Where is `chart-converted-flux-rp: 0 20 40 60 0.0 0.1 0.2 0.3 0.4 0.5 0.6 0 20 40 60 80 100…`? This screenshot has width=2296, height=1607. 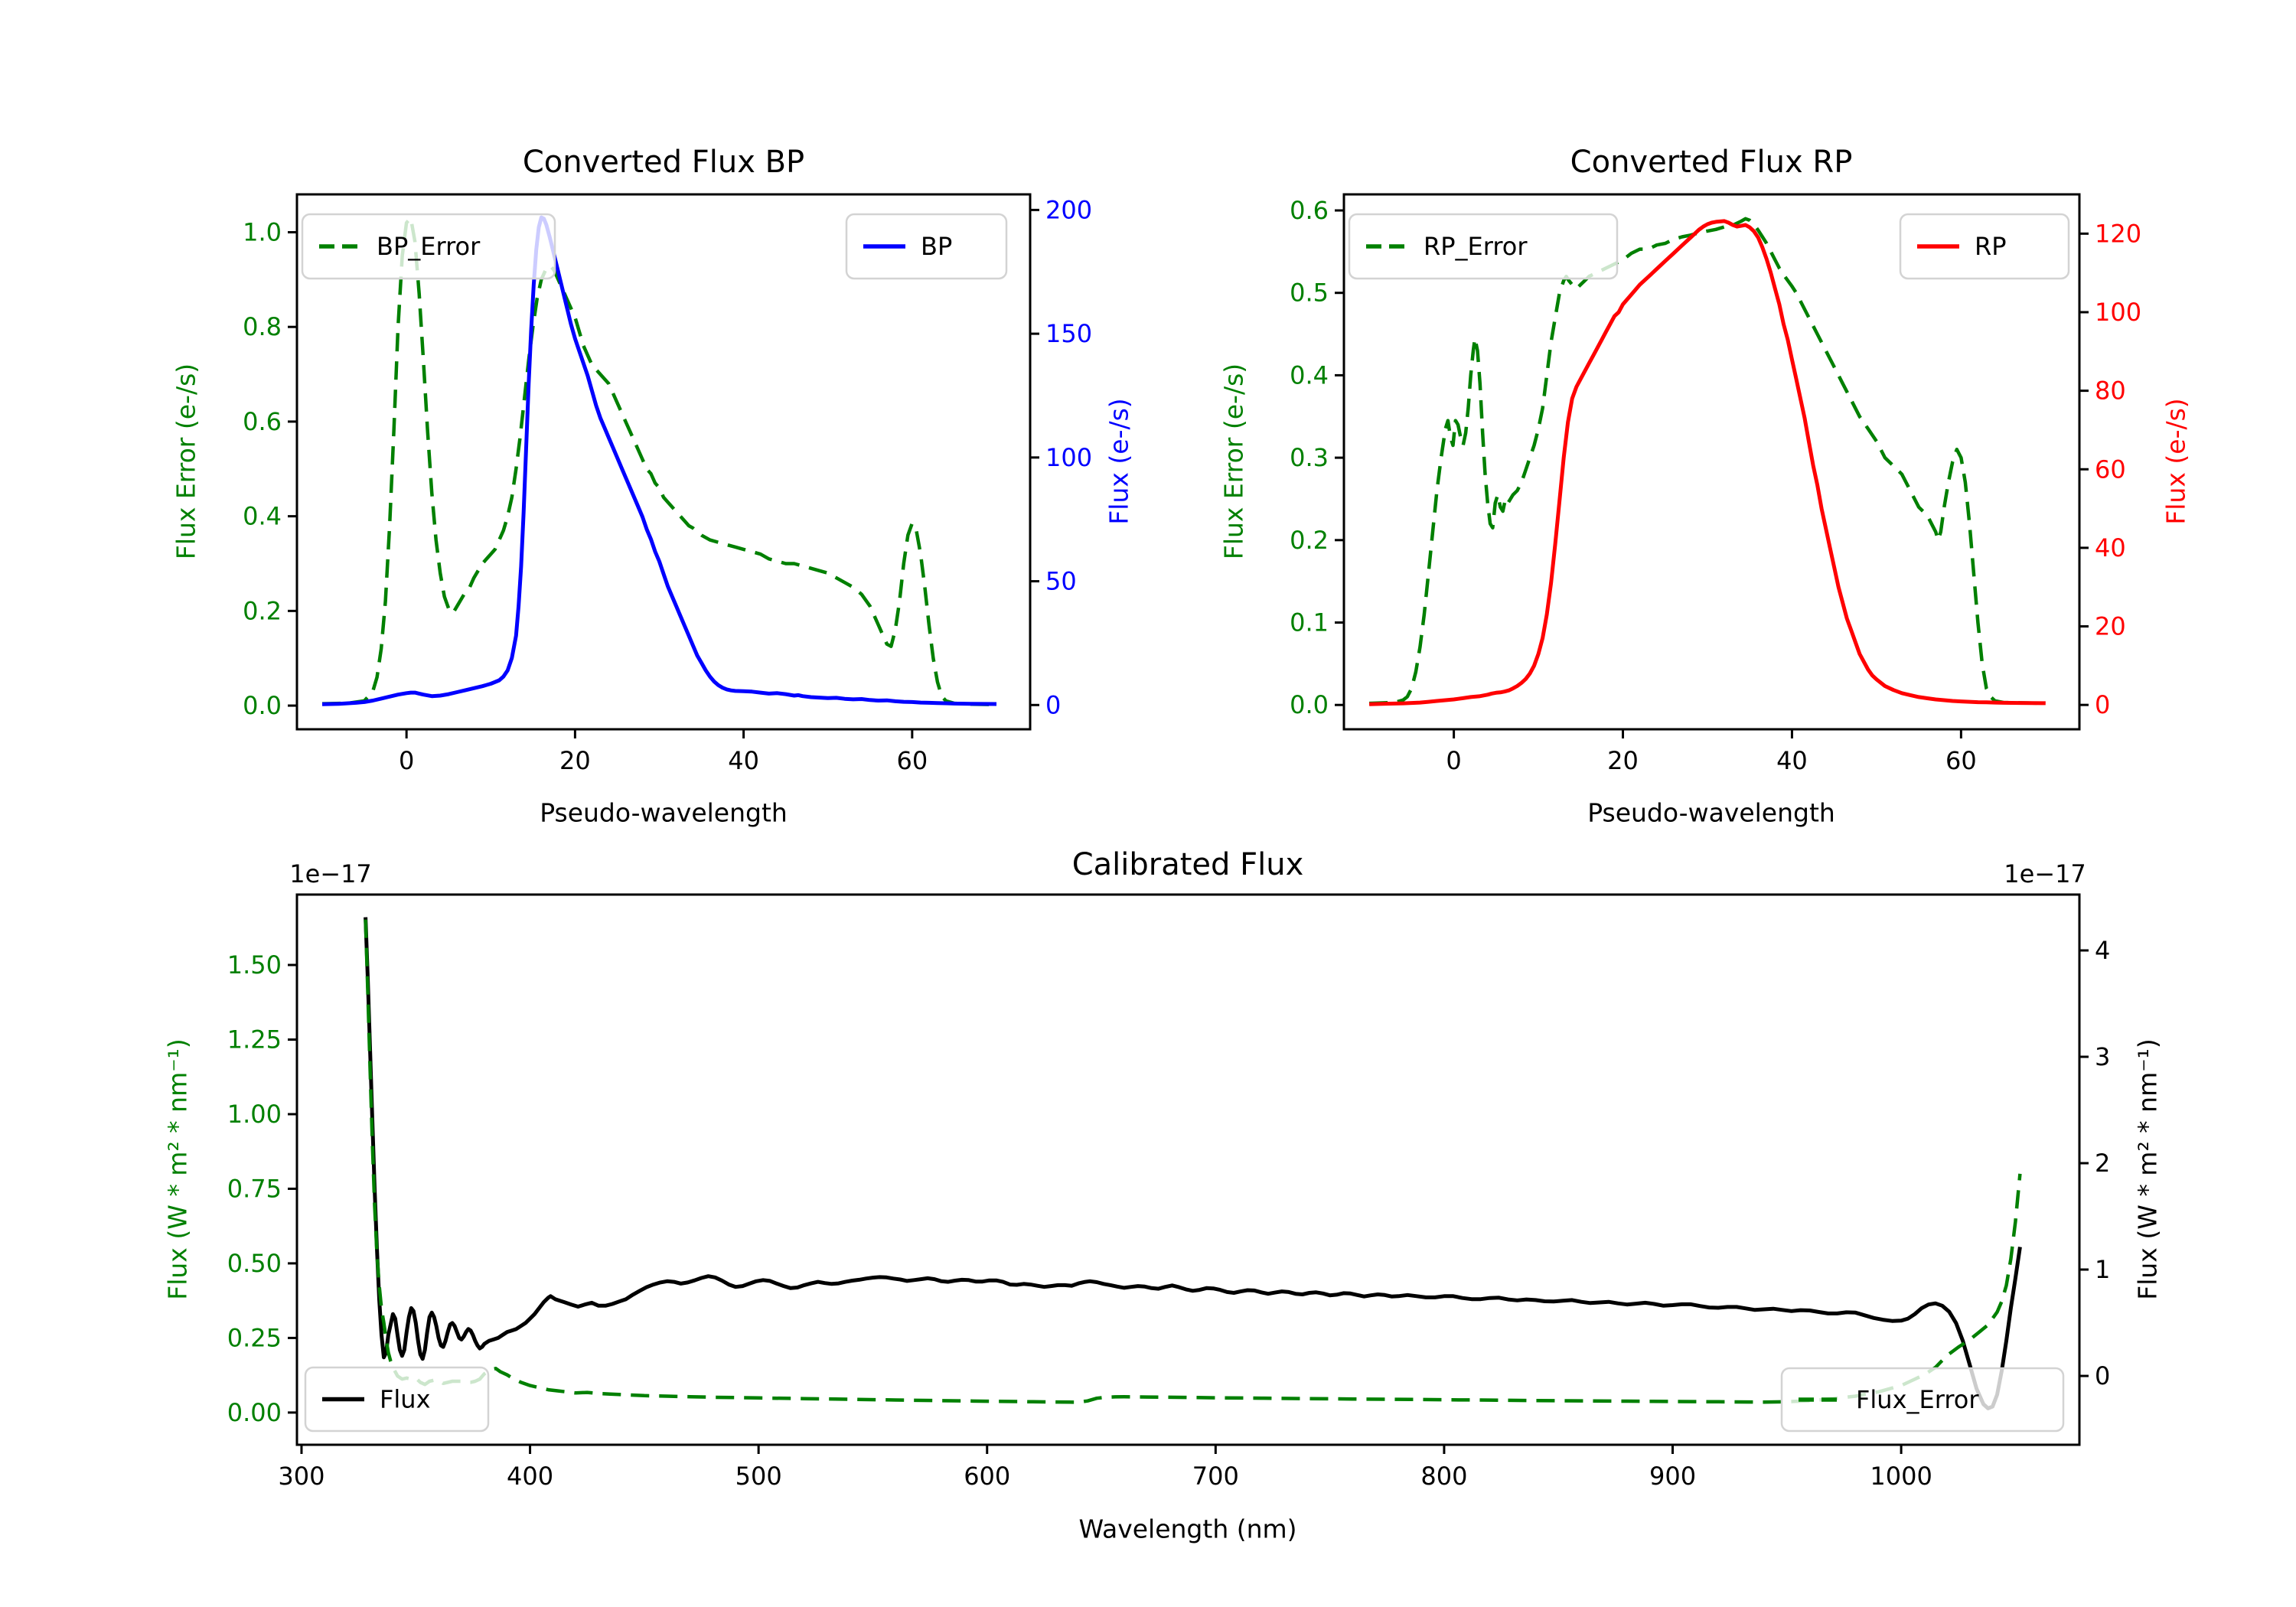
chart-converted-flux-rp: 0 20 40 60 0.0 0.1 0.2 0.3 0.4 0.5 0.6 0 20 40 60 80 100… is located at coordinates (1715, 484).